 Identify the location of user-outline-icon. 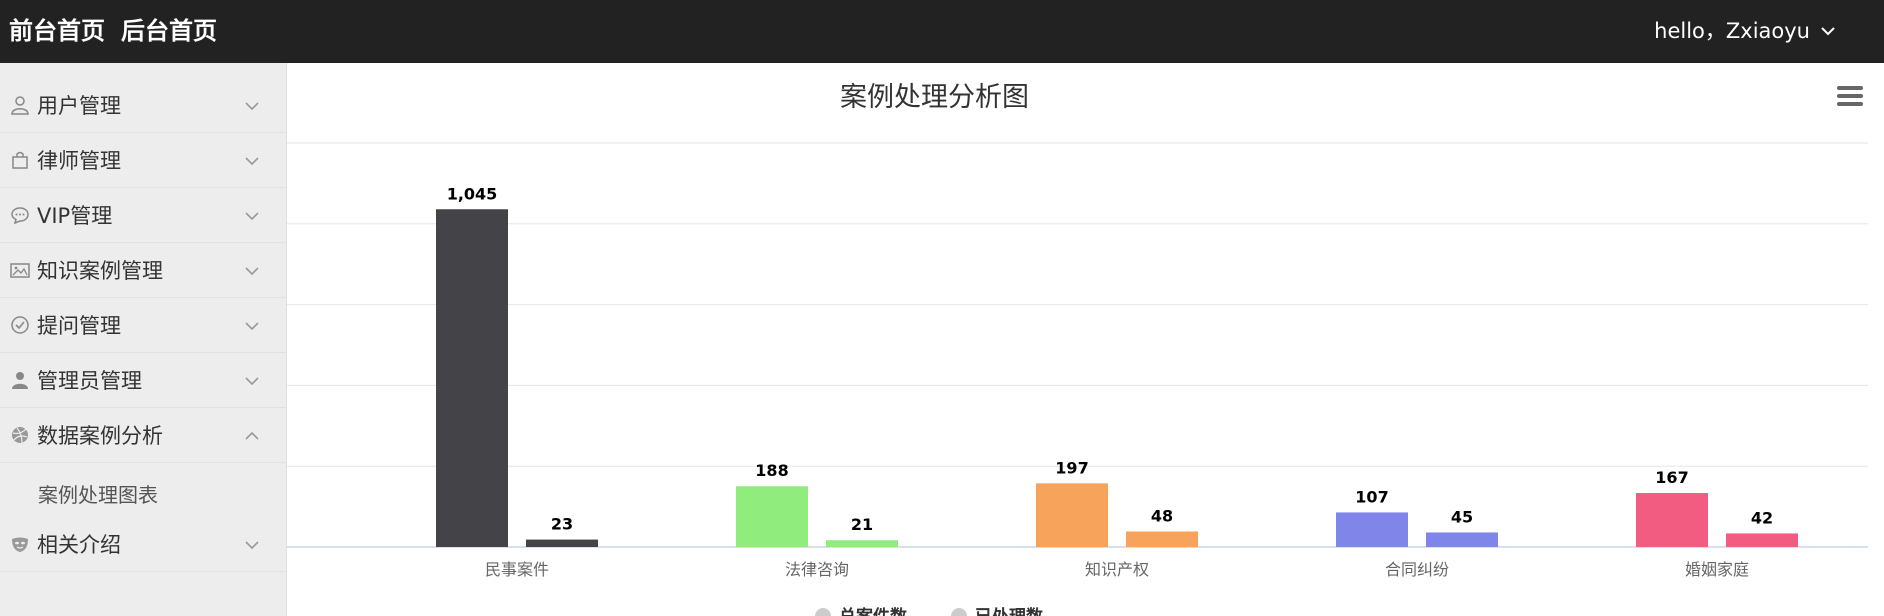
(20, 105).